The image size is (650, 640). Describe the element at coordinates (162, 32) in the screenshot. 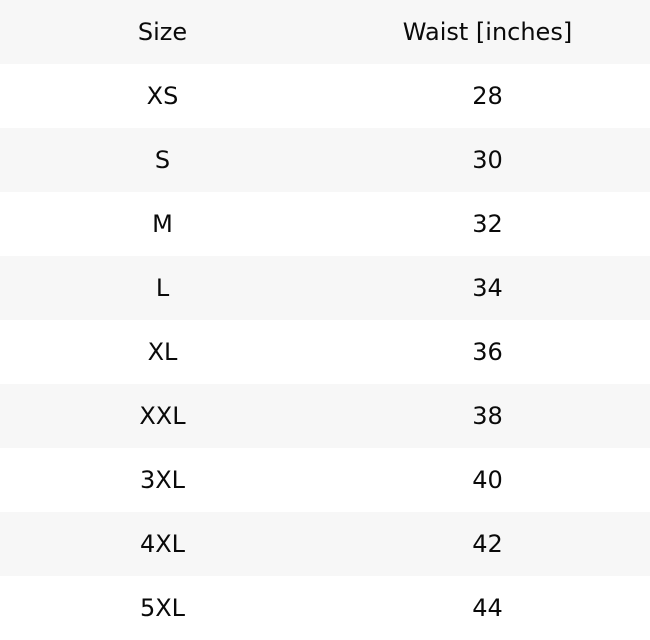

I see `column-header-size: Size` at that location.